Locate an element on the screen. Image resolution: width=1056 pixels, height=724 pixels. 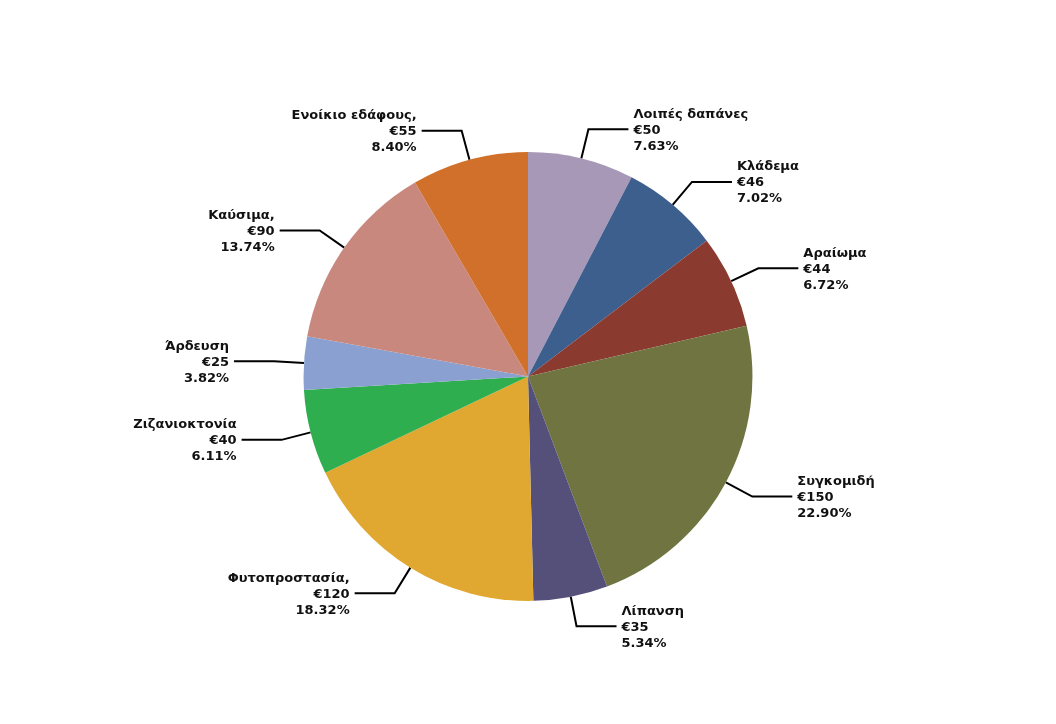
slice-label: Αραίωμα is located at coordinates (835, 252).